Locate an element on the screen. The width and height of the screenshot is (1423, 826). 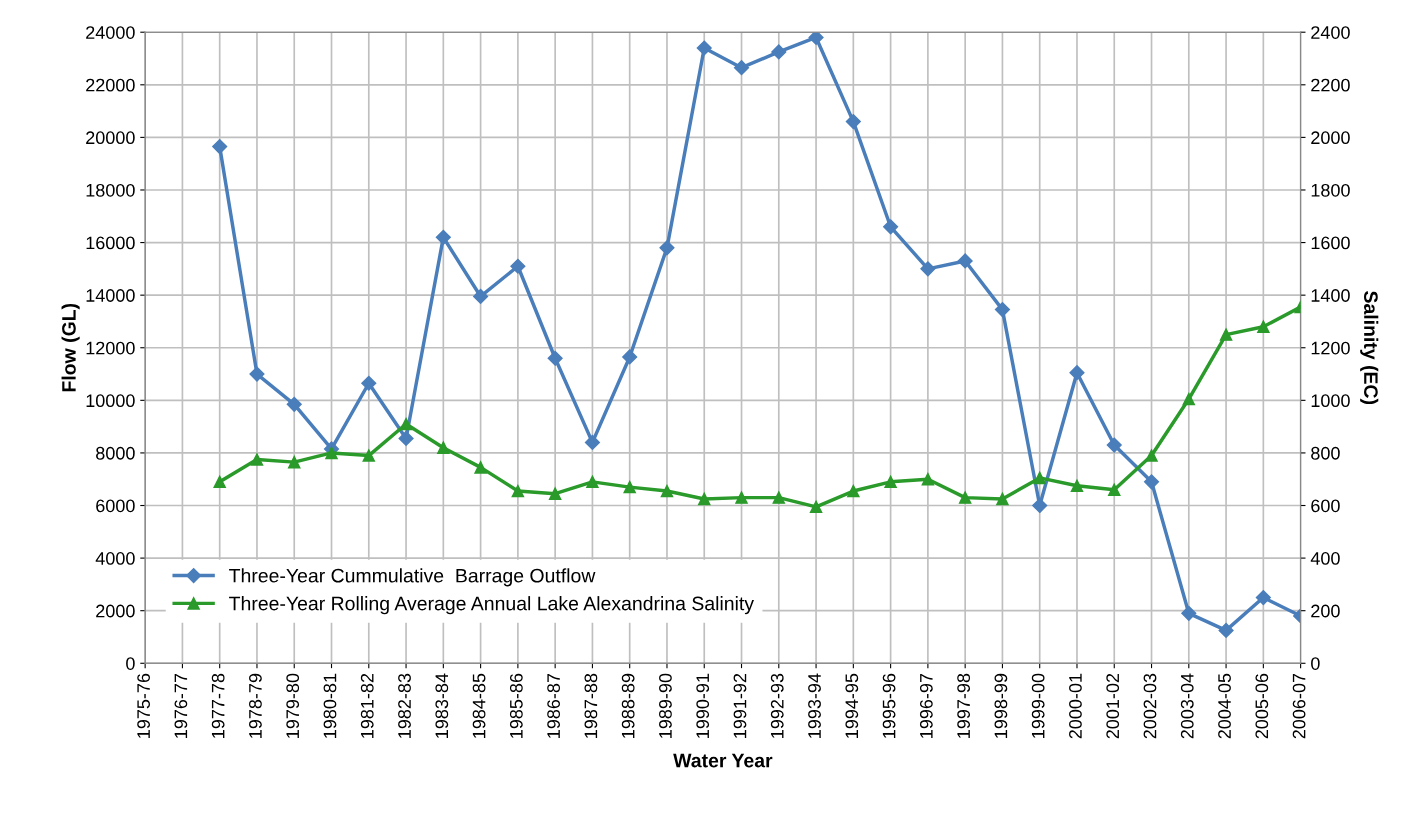
y-tick-label: 2000 is located at coordinates (115, 611).